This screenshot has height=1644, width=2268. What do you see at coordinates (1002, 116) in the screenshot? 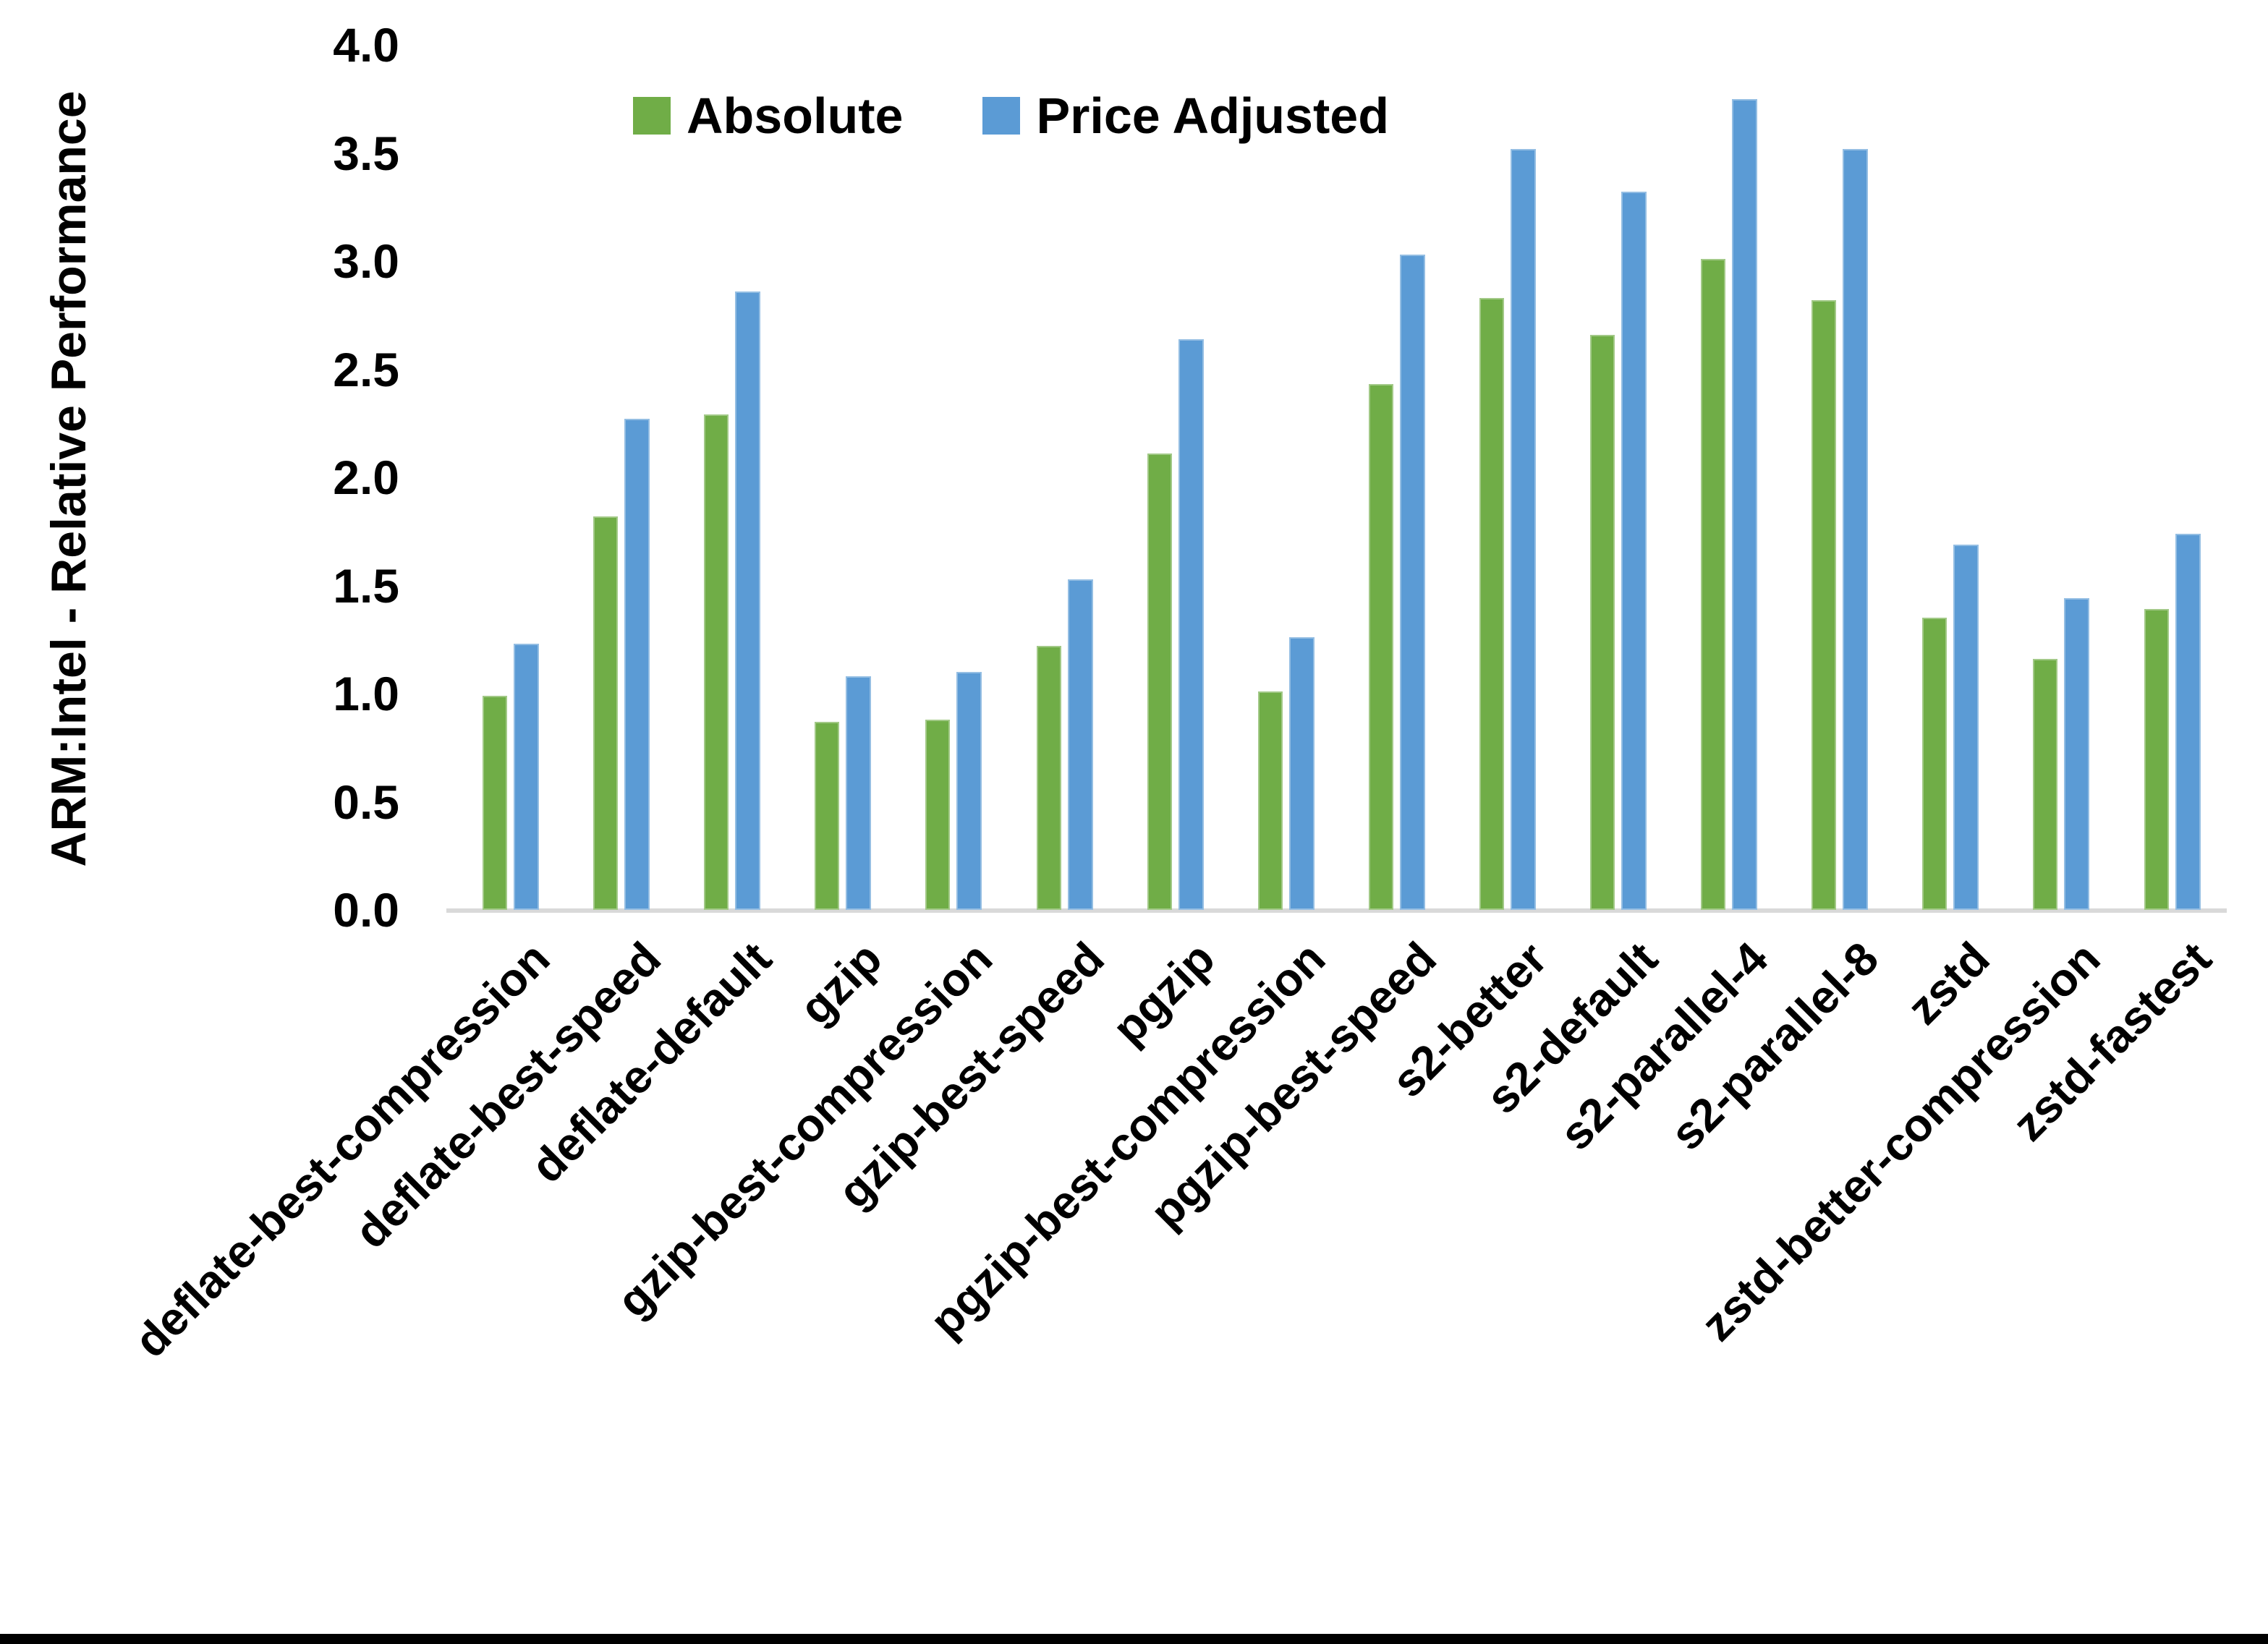
I see `legend-swatch-price-adjusted` at bounding box center [1002, 116].